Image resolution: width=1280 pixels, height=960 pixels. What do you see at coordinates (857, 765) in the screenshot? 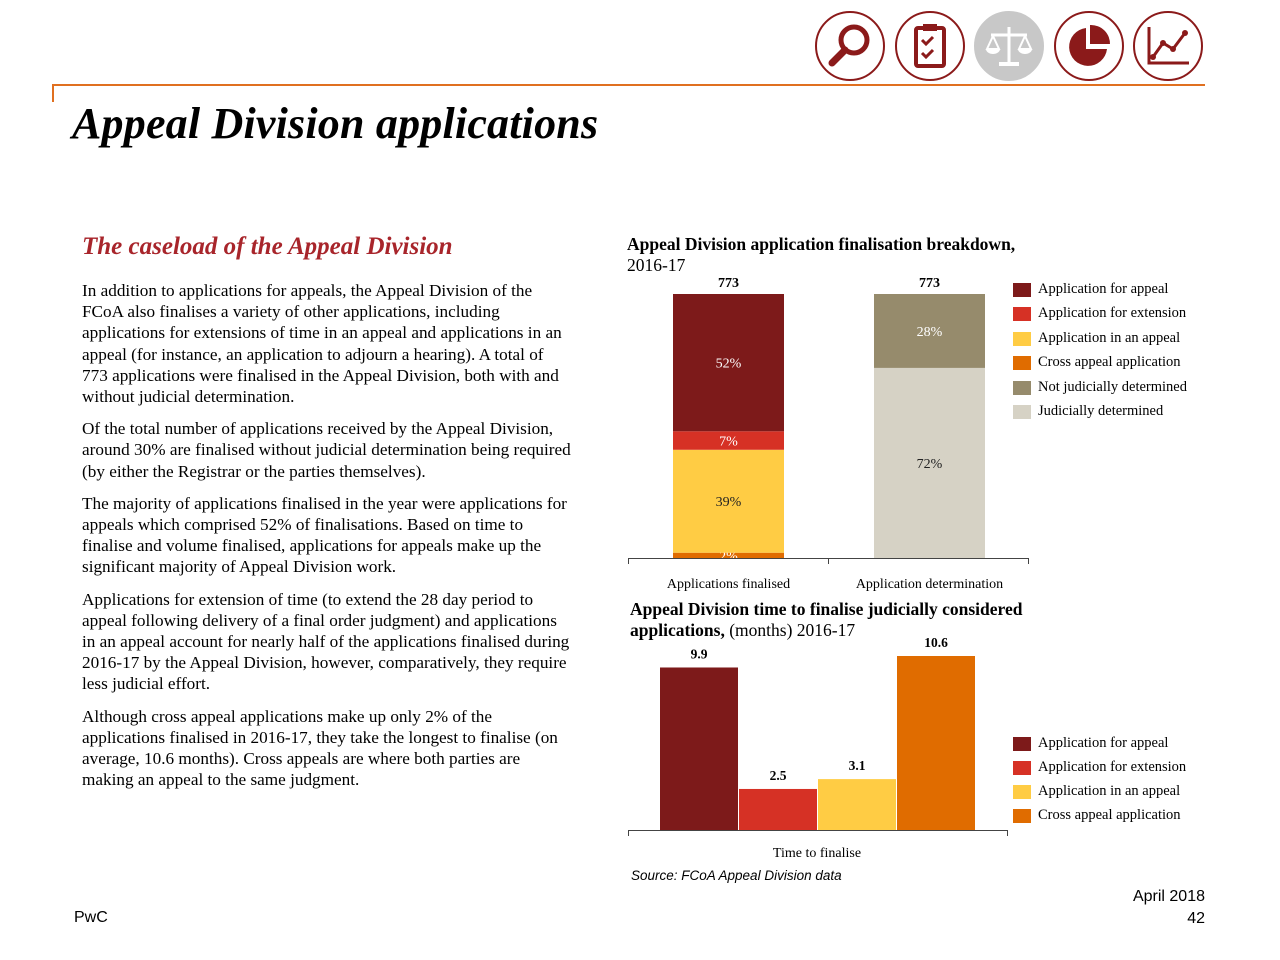
I see `bar-value-label: 3.1` at bounding box center [857, 765].